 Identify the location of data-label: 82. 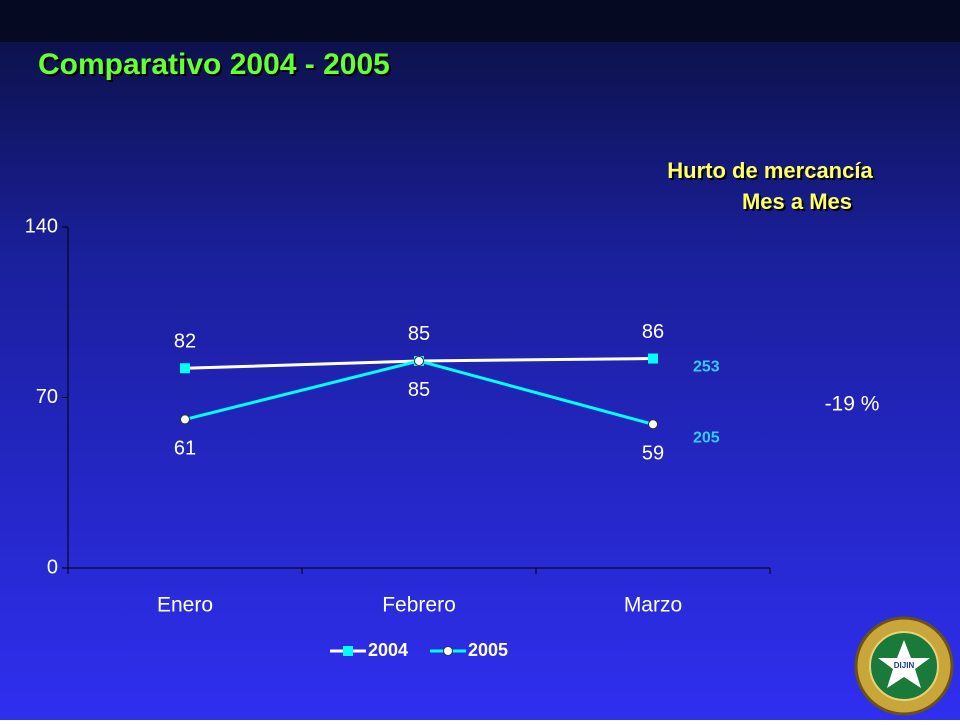
(185, 342).